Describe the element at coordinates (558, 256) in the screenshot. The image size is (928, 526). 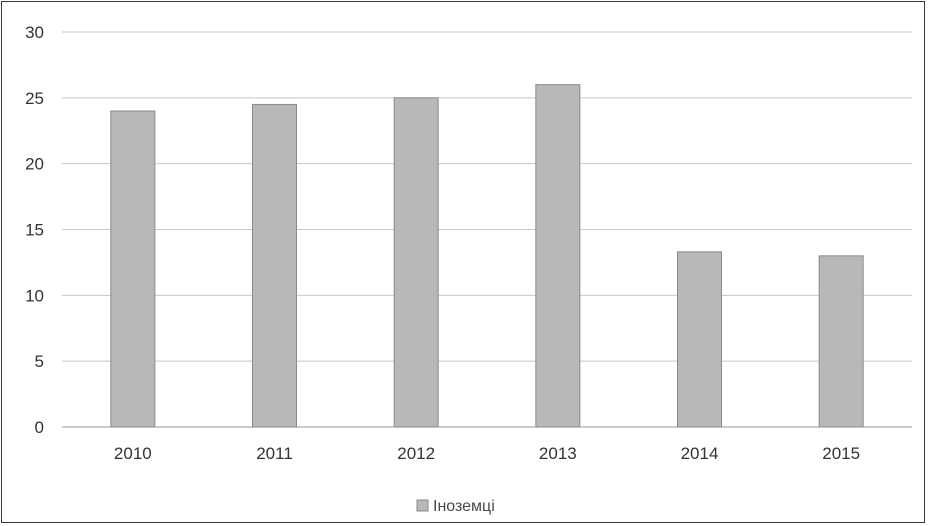
I see `bar-2013` at that location.